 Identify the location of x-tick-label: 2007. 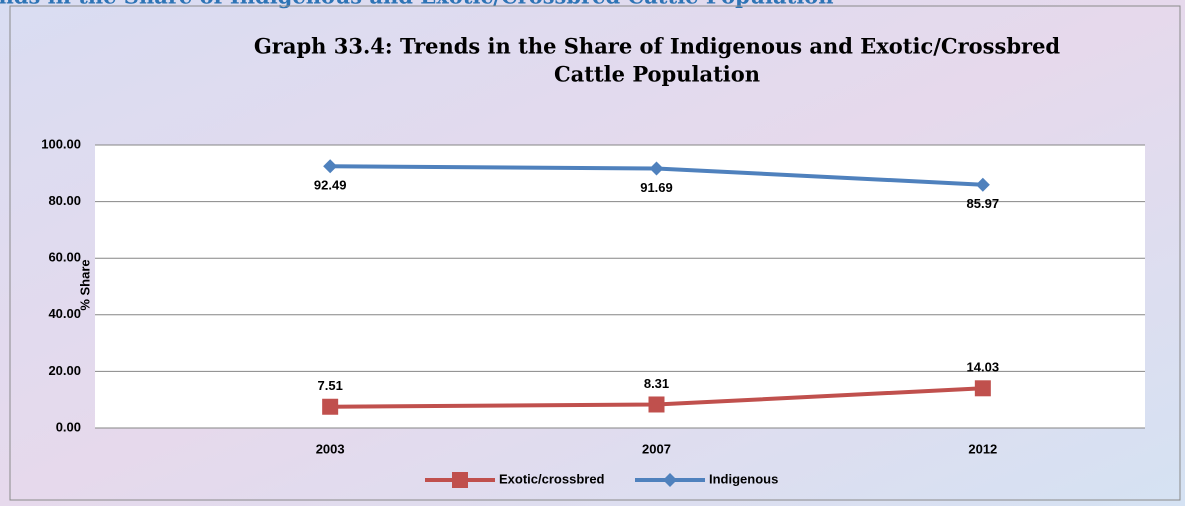
(656, 448).